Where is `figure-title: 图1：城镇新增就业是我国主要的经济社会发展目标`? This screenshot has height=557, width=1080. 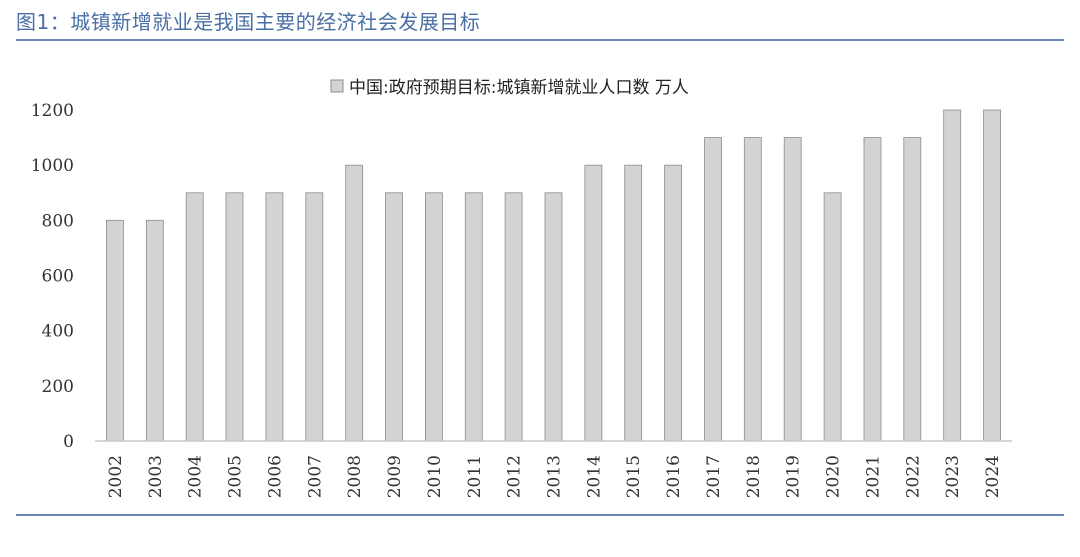 figure-title: 图1：城镇新增就业是我国主要的经济社会发展目标 is located at coordinates (248, 22).